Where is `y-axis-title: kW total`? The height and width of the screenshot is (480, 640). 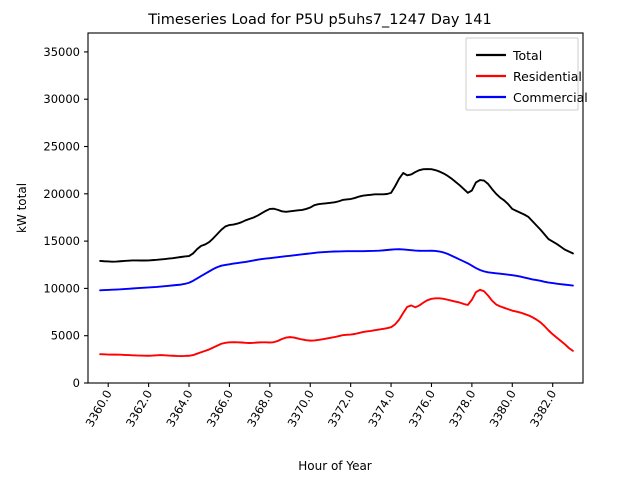
y-axis-title: kW total is located at coordinates (22, 208).